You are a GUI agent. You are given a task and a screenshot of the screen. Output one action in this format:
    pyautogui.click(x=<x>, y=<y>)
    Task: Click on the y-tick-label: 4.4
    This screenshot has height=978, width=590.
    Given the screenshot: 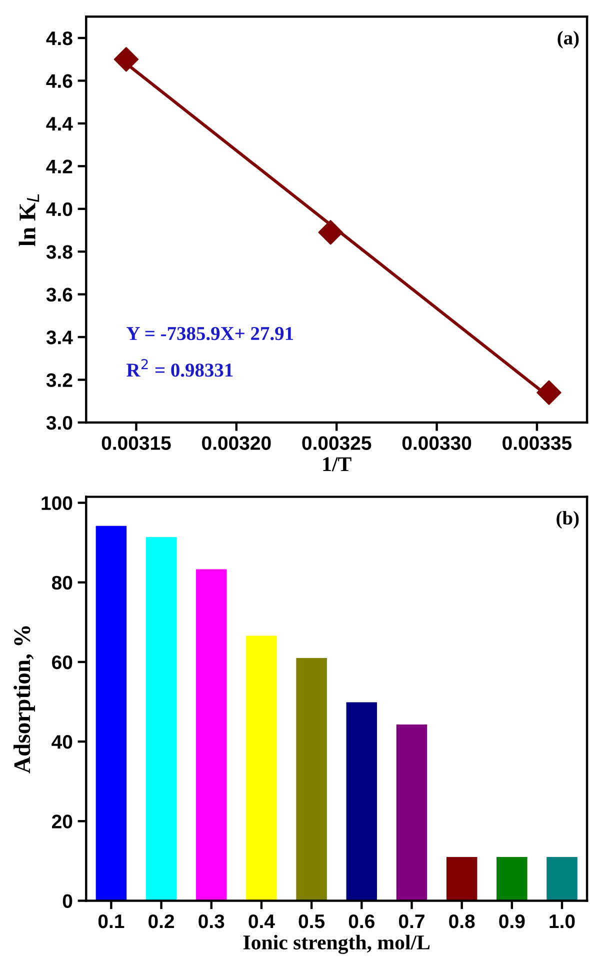 What is the action you would take?
    pyautogui.click(x=59, y=123)
    